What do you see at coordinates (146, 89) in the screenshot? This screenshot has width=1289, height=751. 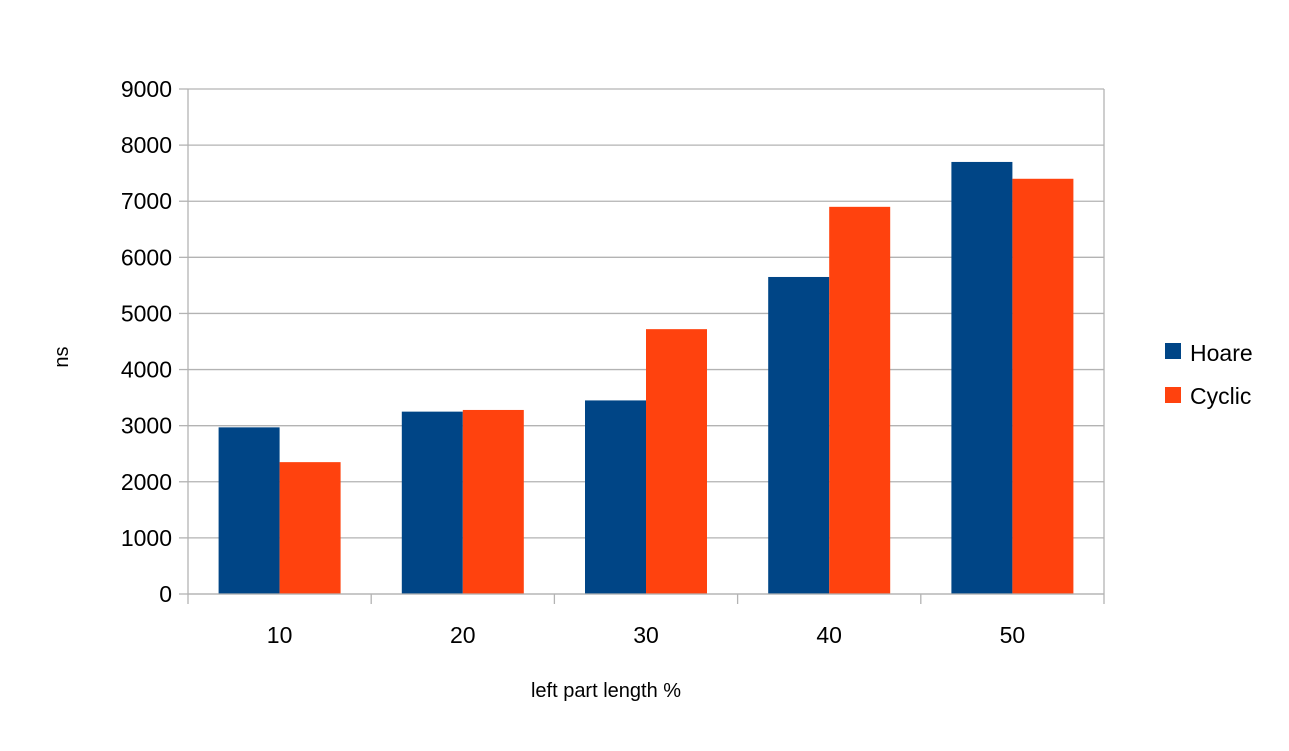 I see `y-tick-label: 9000` at bounding box center [146, 89].